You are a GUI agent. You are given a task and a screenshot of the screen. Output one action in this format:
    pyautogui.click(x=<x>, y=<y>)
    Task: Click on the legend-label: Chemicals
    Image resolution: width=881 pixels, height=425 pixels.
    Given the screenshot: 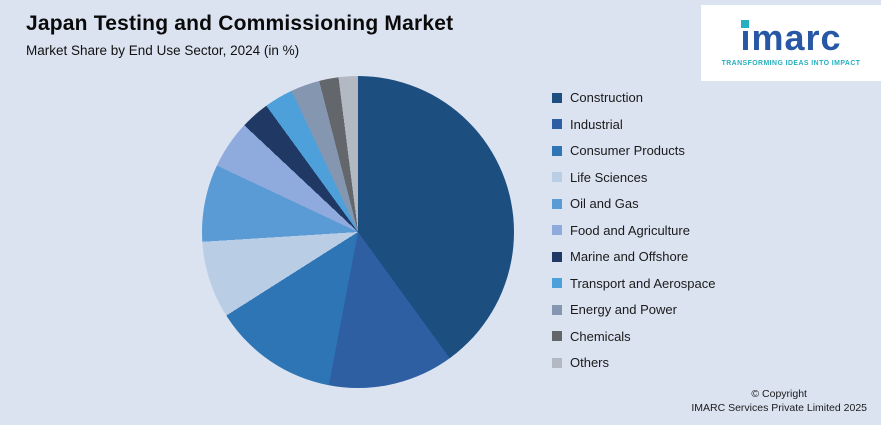 What is the action you would take?
    pyautogui.click(x=600, y=336)
    